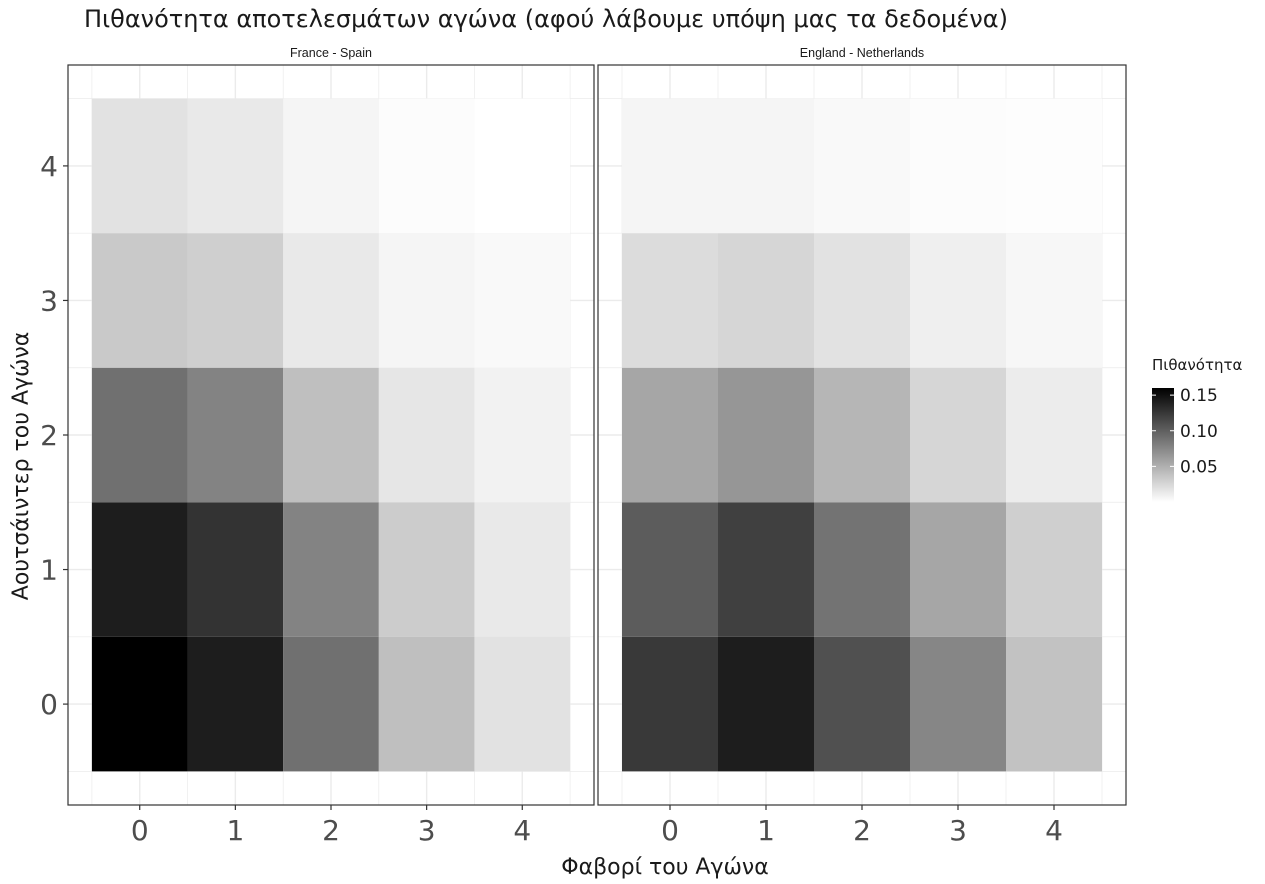 The width and height of the screenshot is (1265, 884). Describe the element at coordinates (331, 53) in the screenshot. I see `panel-strip-label: France - Spain` at that location.